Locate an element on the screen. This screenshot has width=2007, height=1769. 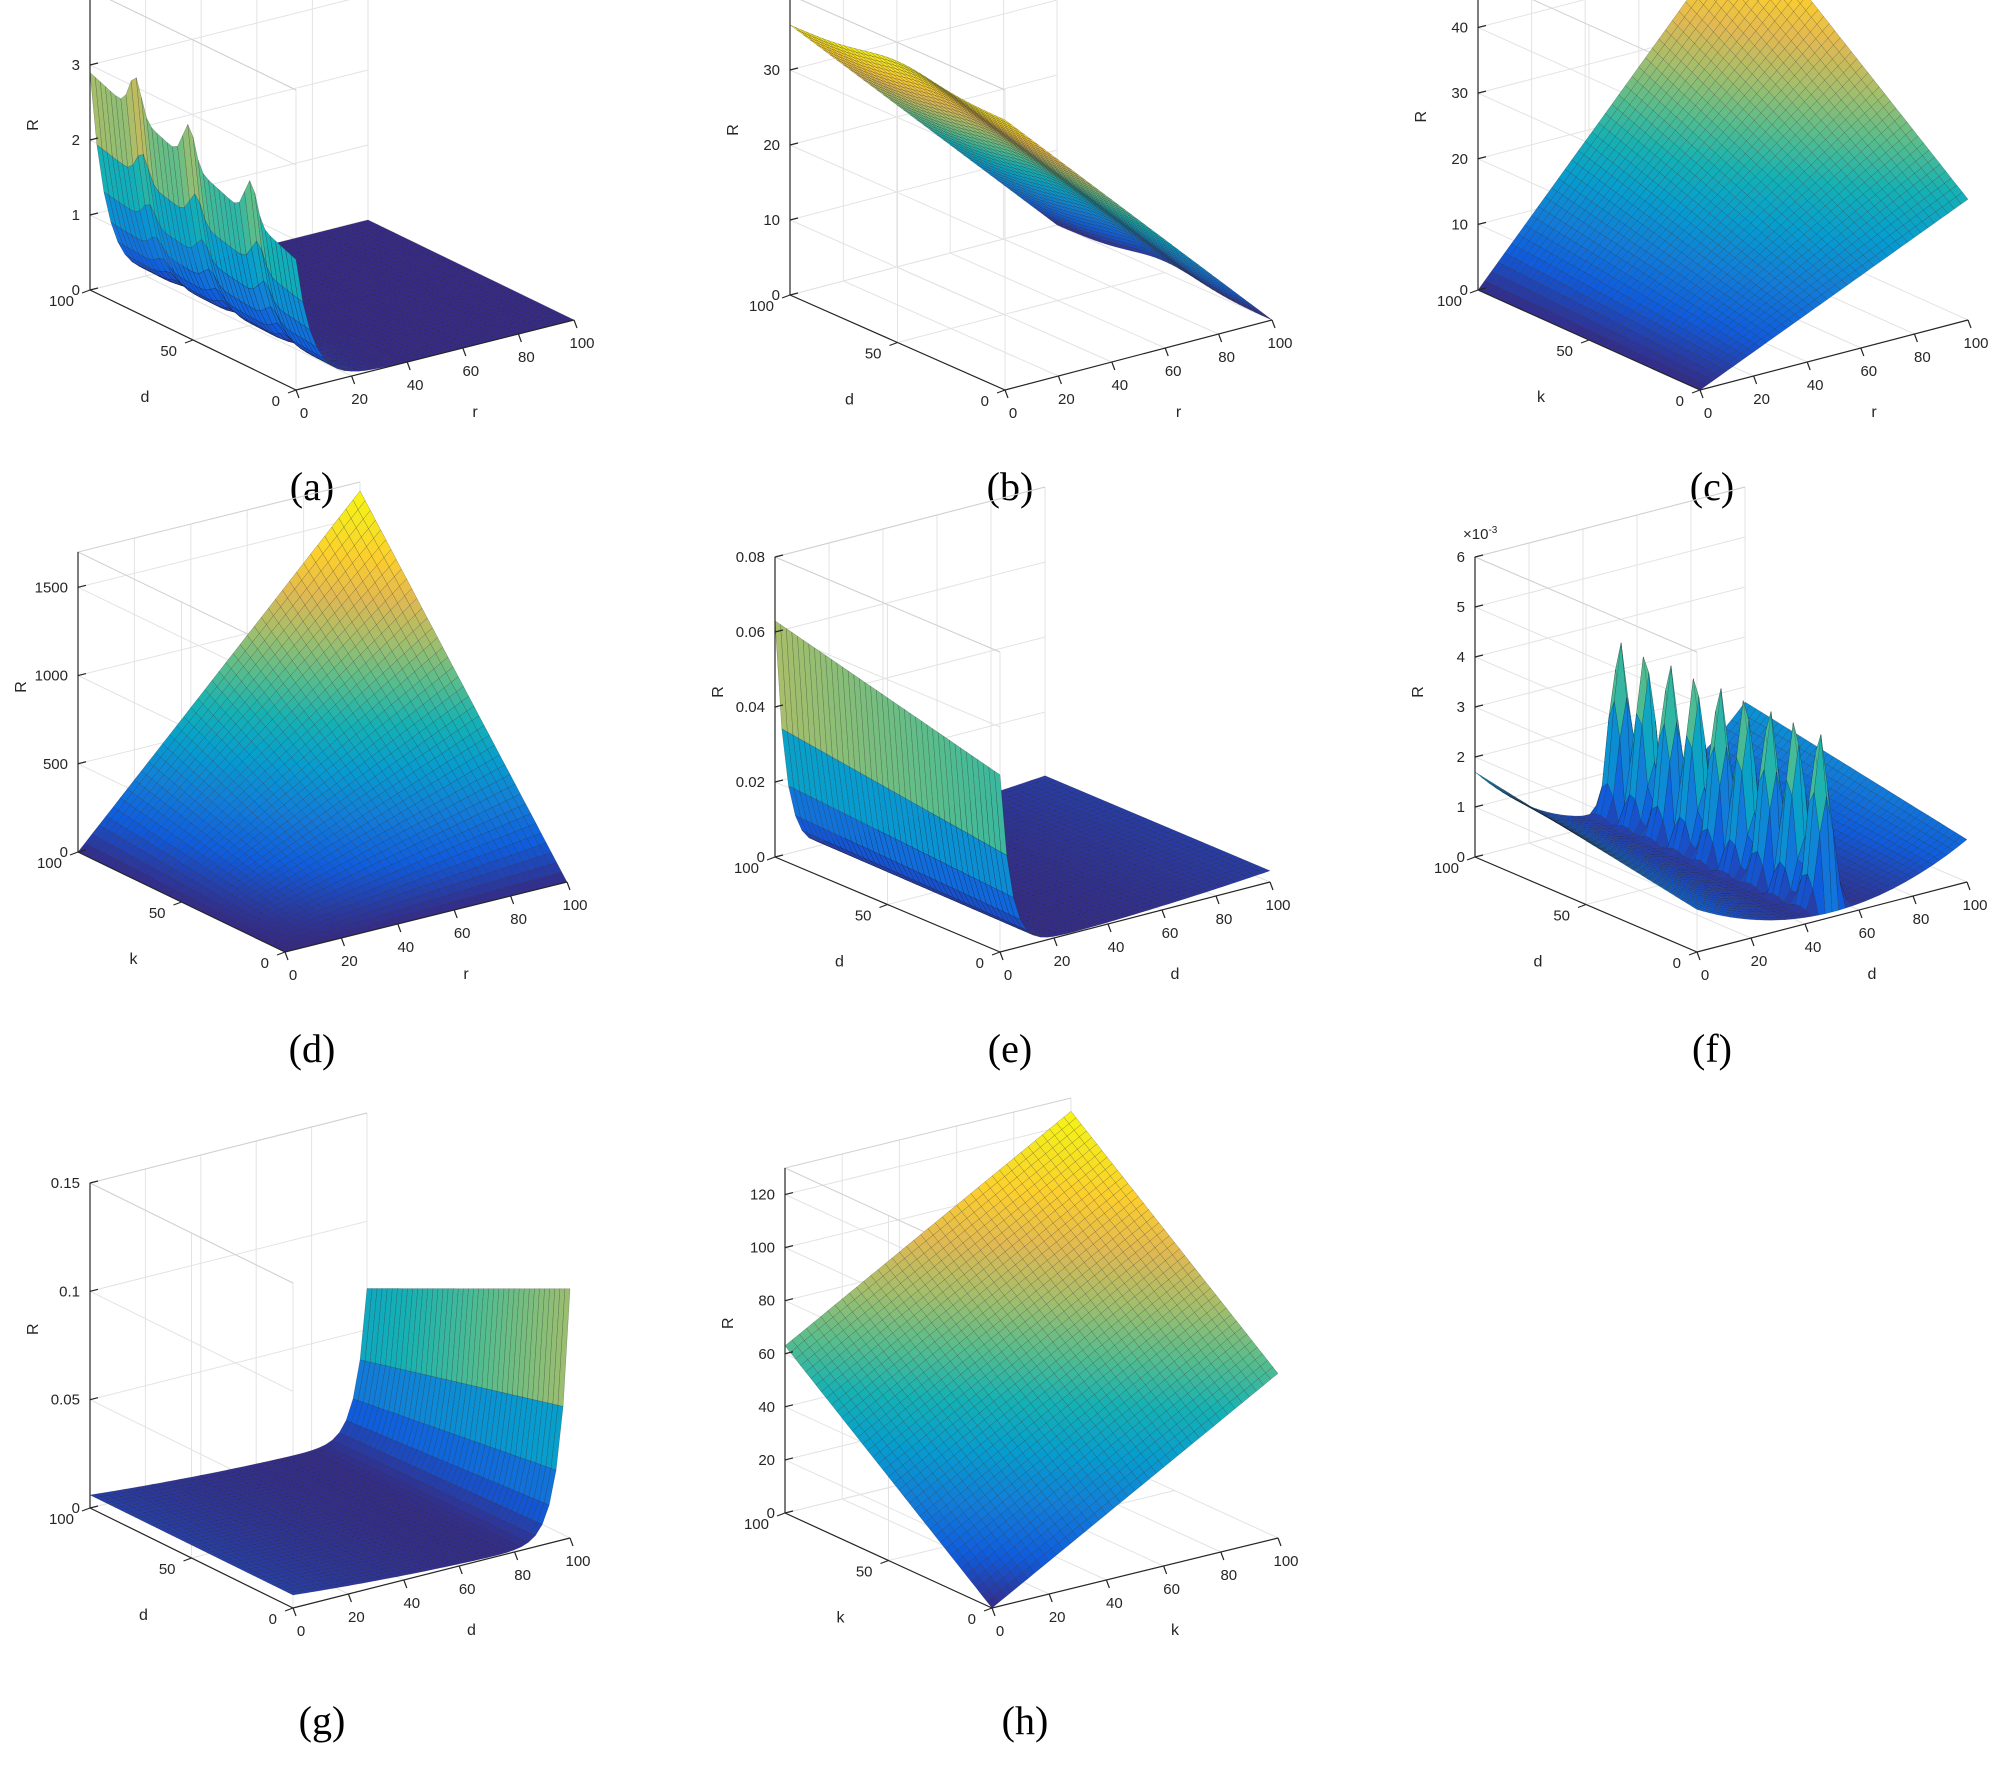
x-axis-label: k is located at coordinates (1175, 1630).